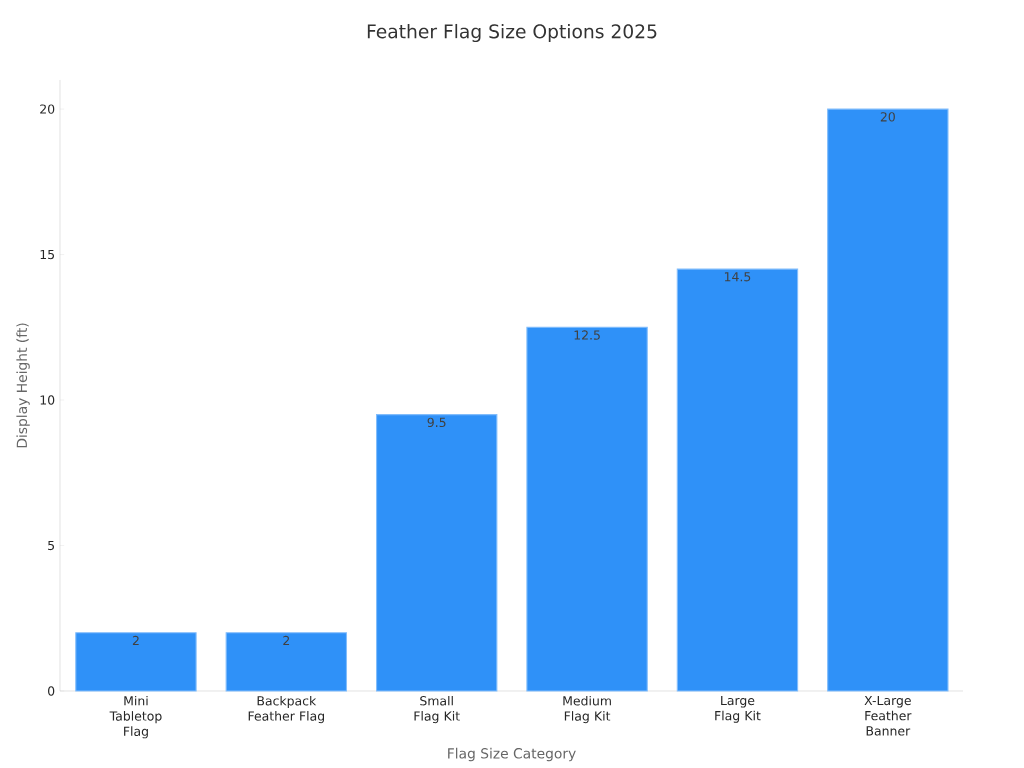  What do you see at coordinates (587, 335) in the screenshot?
I see `data-label: 12.5` at bounding box center [587, 335].